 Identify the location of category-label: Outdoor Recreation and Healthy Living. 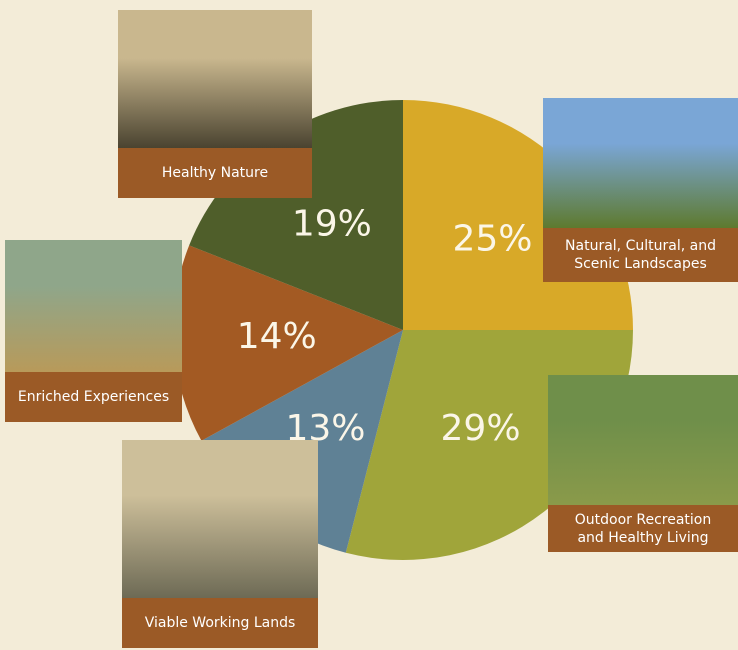
(643, 528).